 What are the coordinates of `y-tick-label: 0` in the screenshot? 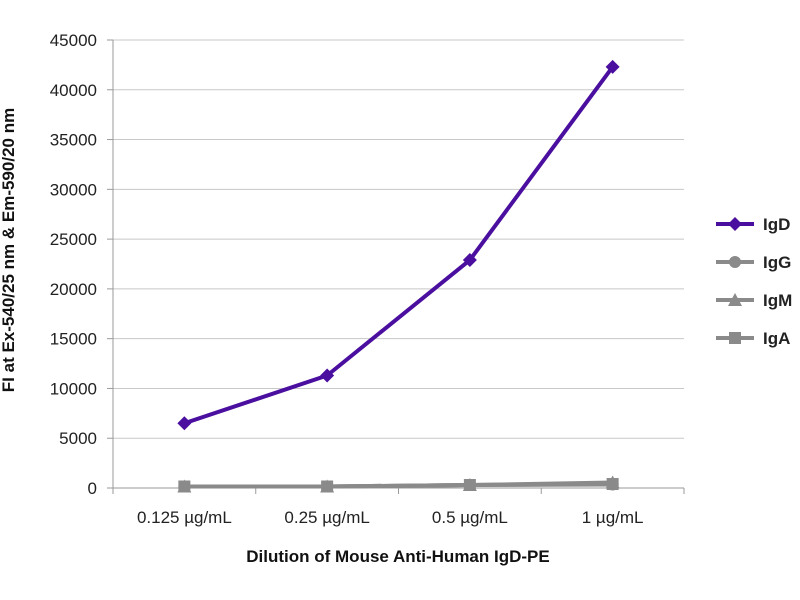 It's located at (92, 488).